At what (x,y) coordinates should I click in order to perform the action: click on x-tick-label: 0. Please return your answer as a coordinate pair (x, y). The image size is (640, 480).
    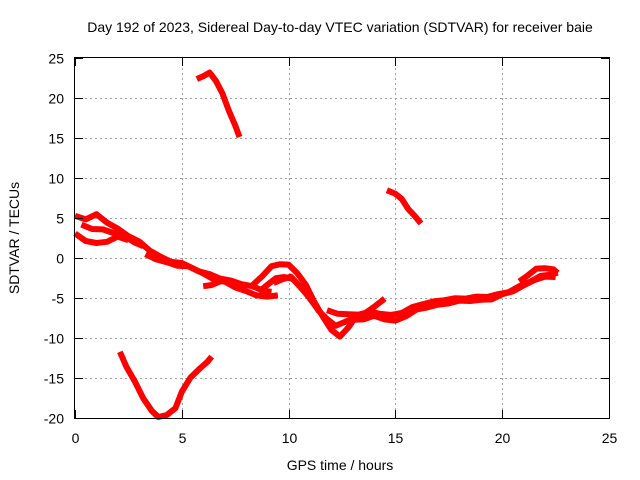
    Looking at the image, I should click on (76, 438).